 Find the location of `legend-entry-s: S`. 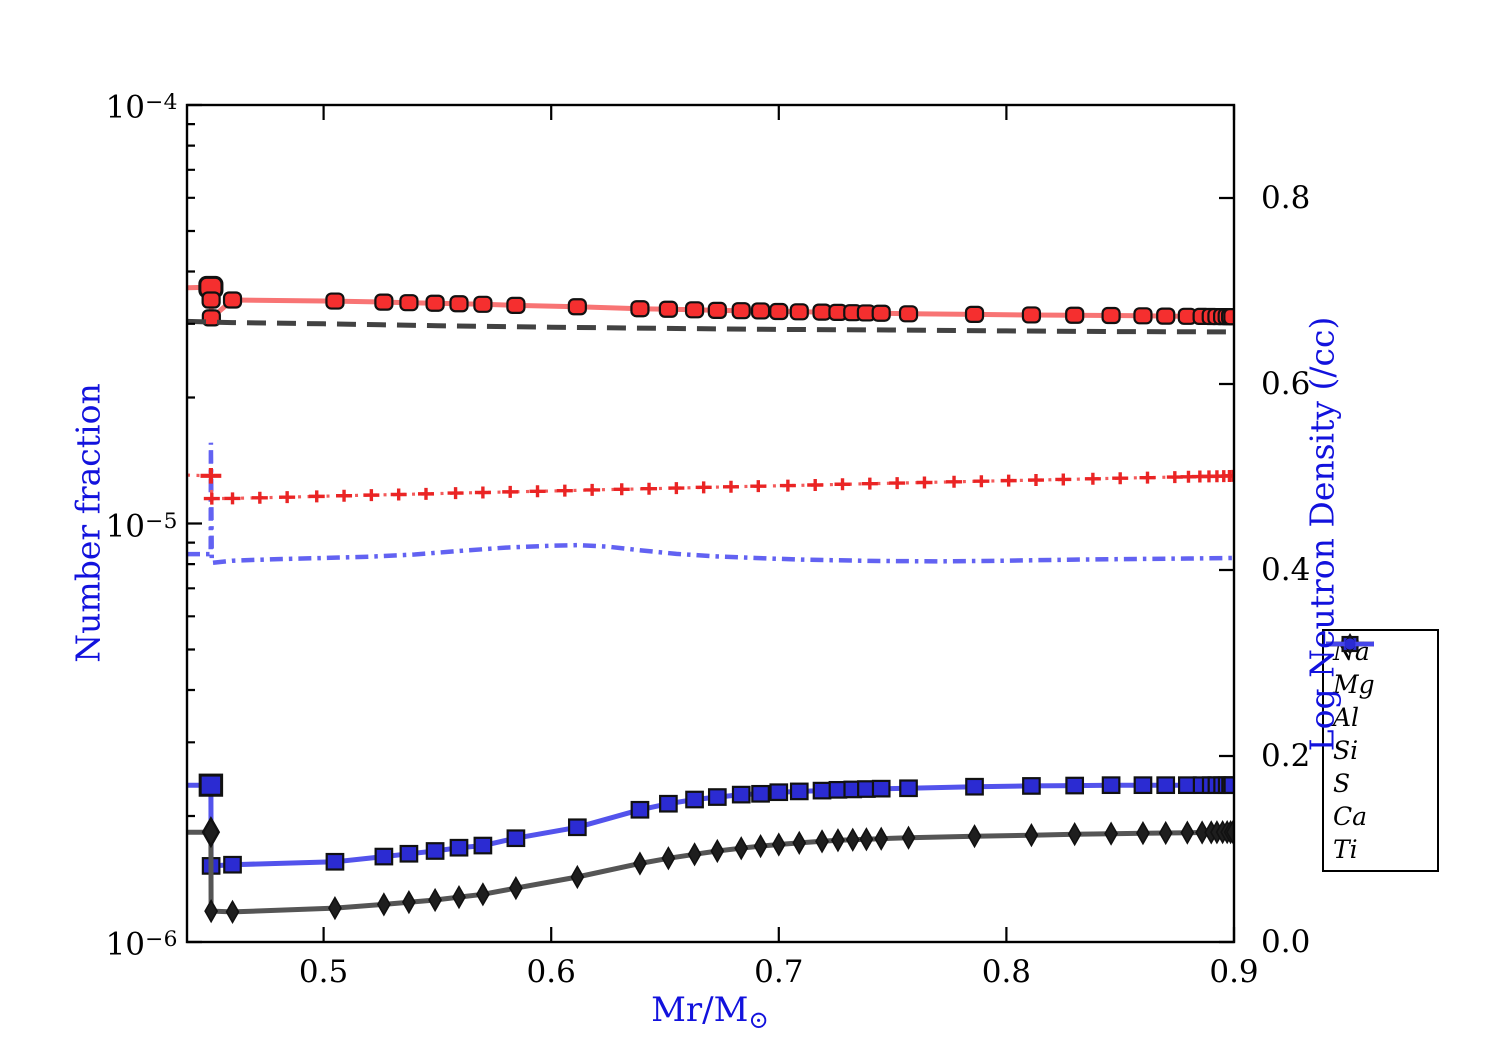

legend-entry-s: S is located at coordinates (1380, 719).